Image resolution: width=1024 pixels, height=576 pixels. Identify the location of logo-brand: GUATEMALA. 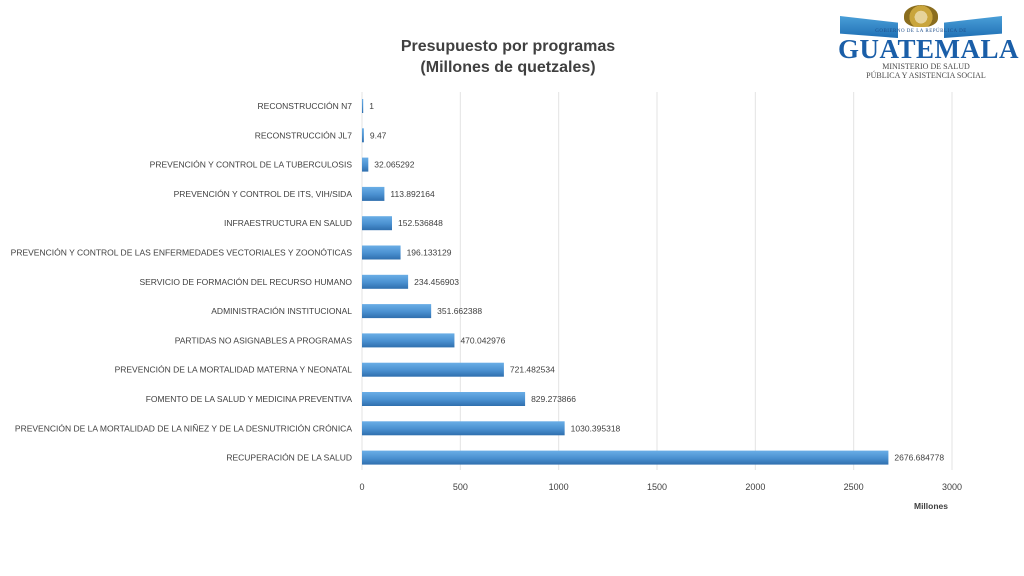
(929, 49).